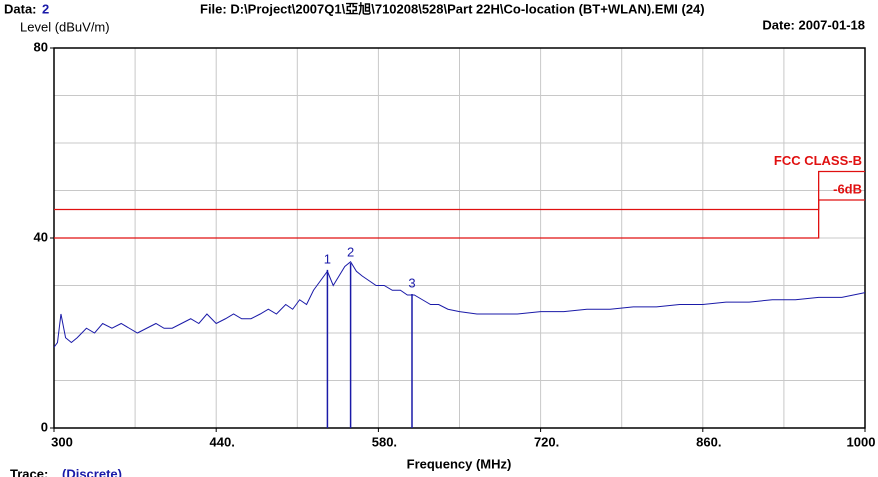 The height and width of the screenshot is (477, 878). I want to click on y-axis-label: Level (dBuV/m), so click(65, 26).